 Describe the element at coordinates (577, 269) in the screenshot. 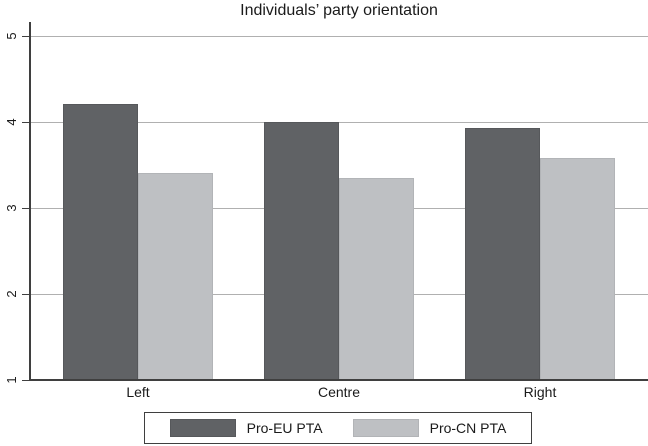

I see `bar-pro-cn-pta-right` at that location.